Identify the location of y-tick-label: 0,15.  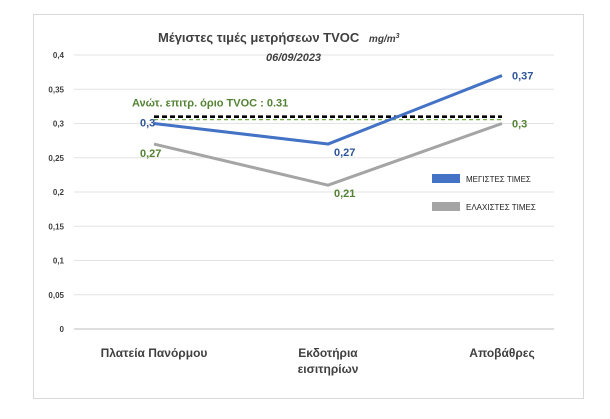
(56, 226).